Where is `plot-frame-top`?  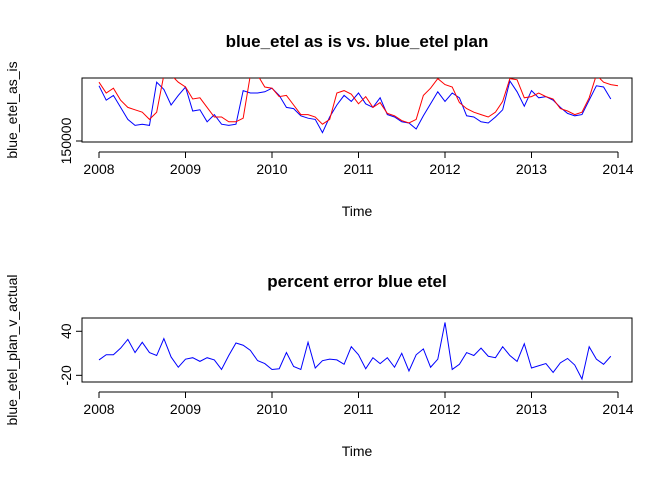 plot-frame-top is located at coordinates (357, 110).